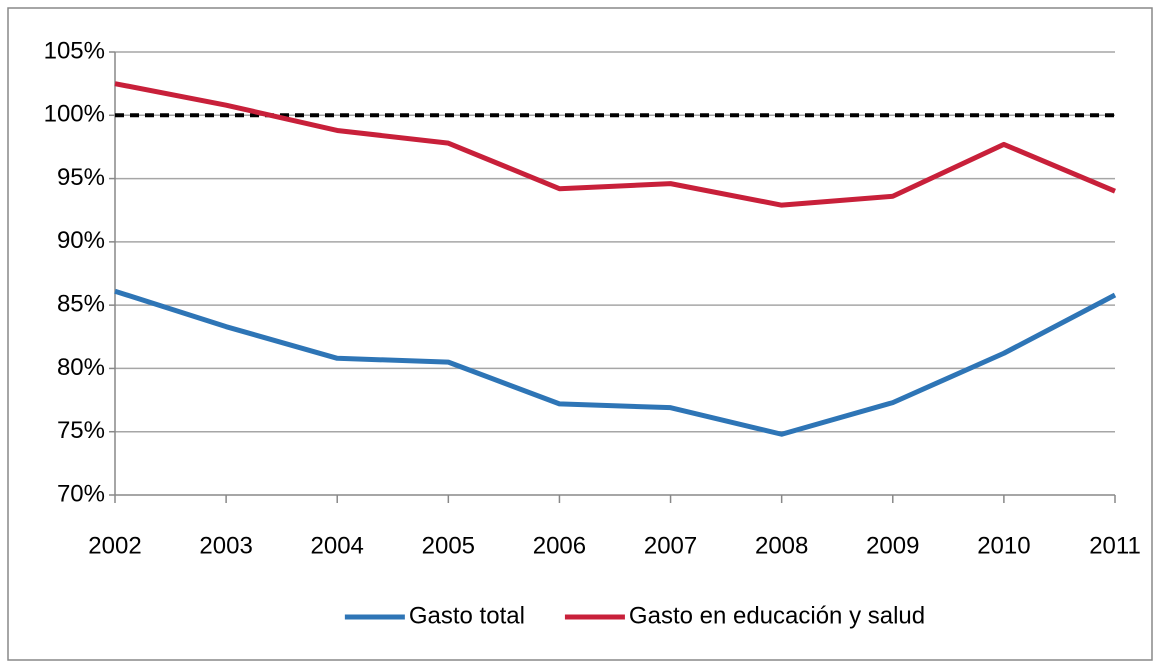 The image size is (1160, 669). Describe the element at coordinates (448, 545) in the screenshot. I see `x-tick-label: 2005` at that location.